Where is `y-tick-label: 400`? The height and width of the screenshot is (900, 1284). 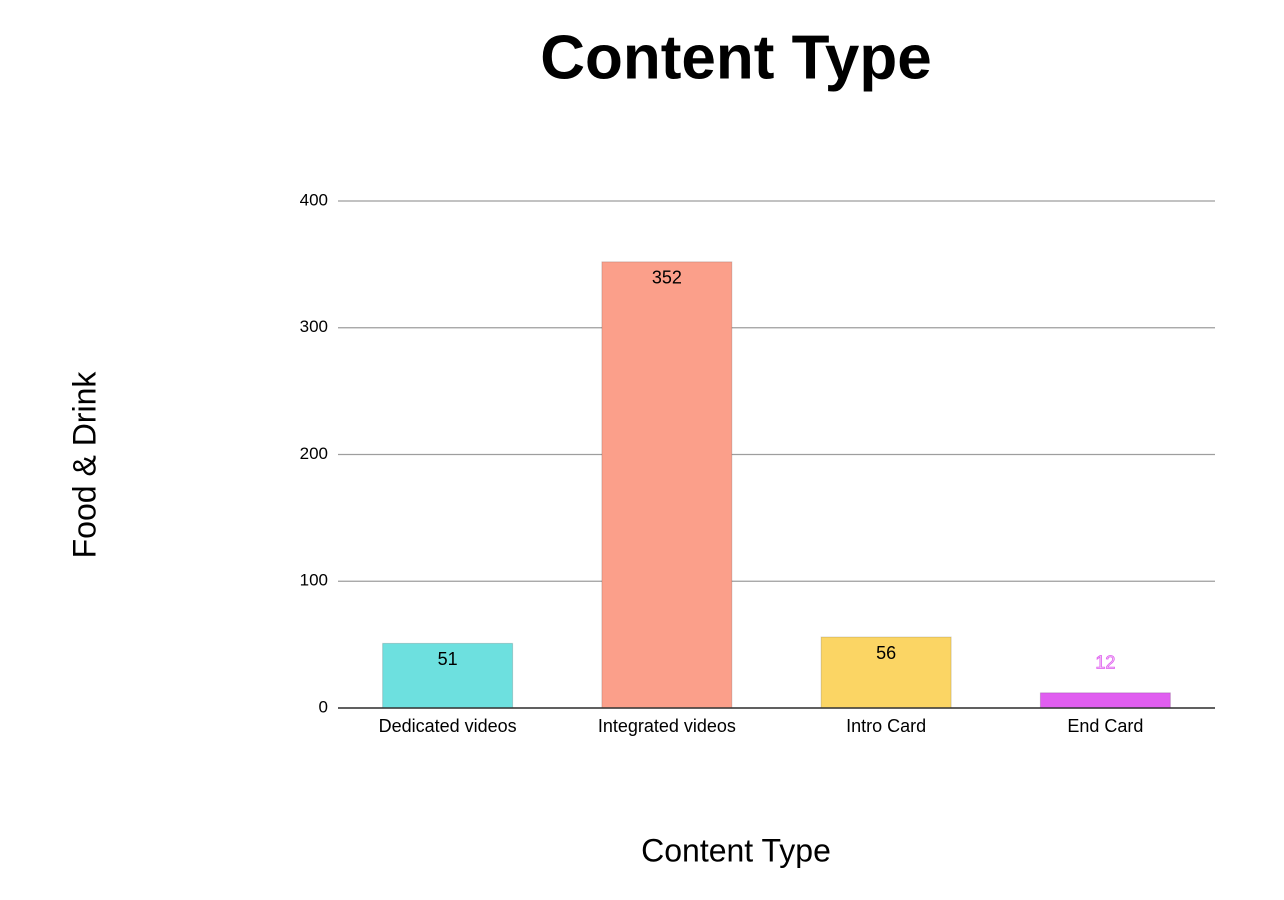 y-tick-label: 400 is located at coordinates (314, 199).